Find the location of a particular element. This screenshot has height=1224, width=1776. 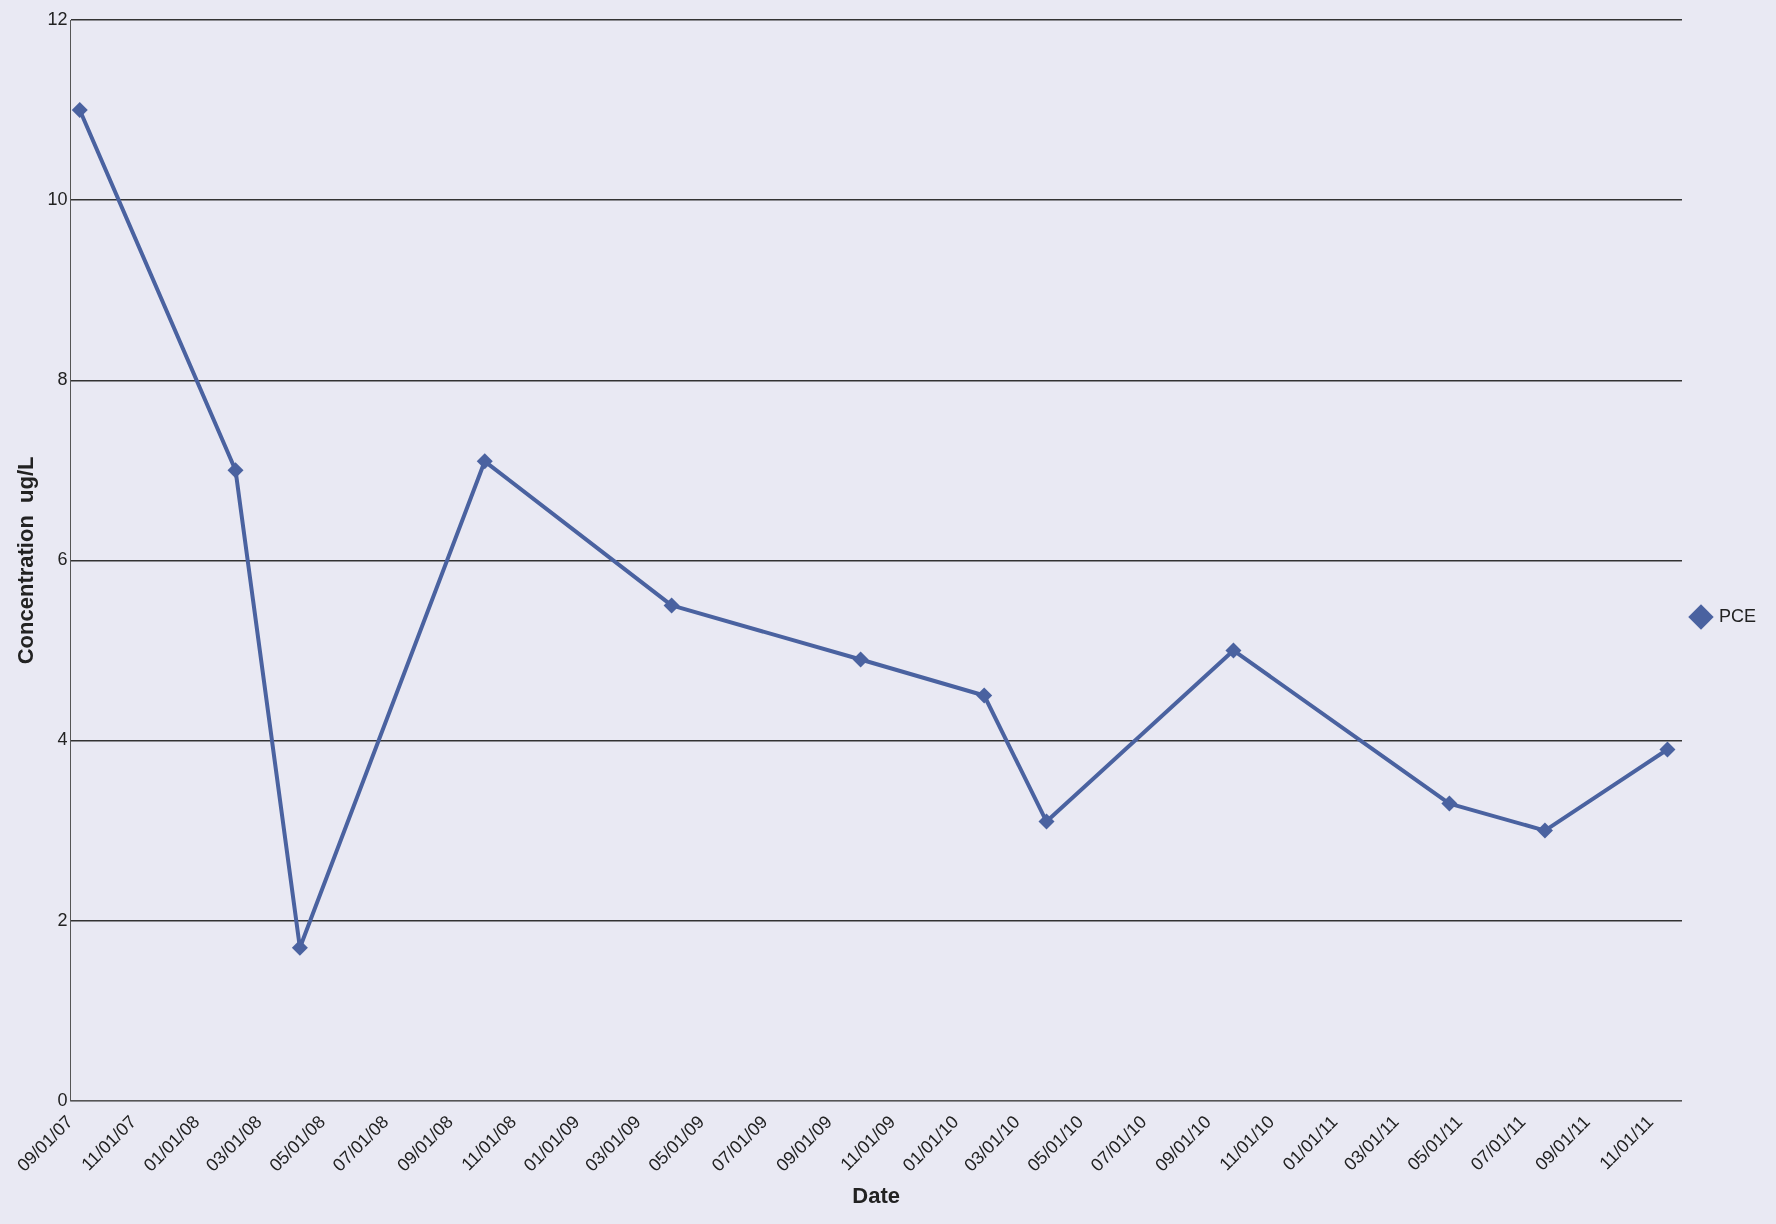

y-tick-label: 8 is located at coordinates (62, 379).